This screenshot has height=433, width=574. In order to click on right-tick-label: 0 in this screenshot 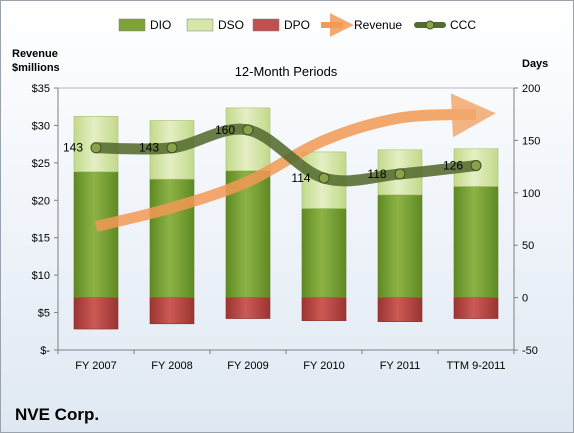, I will do `click(525, 299)`.